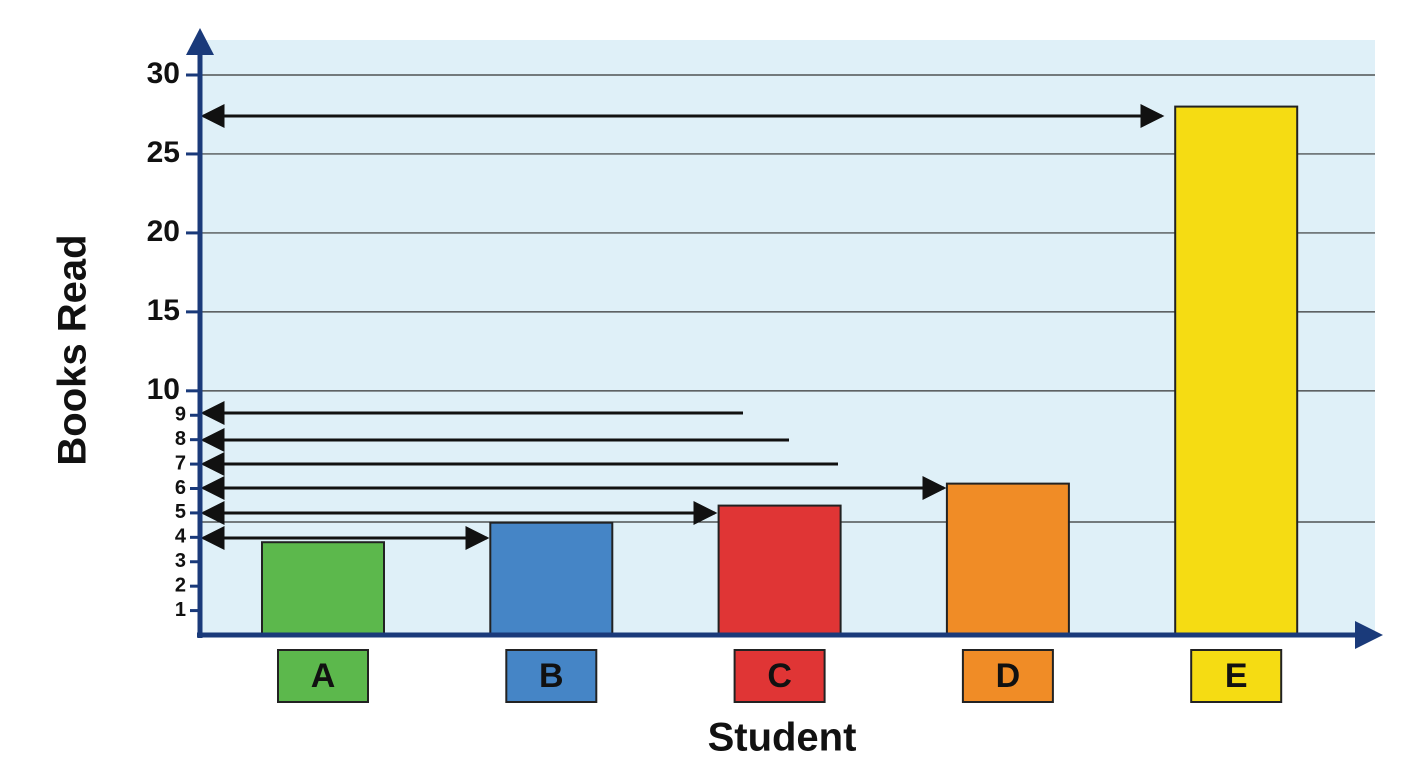 This screenshot has height=768, width=1408. I want to click on x-tick-label: C, so click(779, 676).